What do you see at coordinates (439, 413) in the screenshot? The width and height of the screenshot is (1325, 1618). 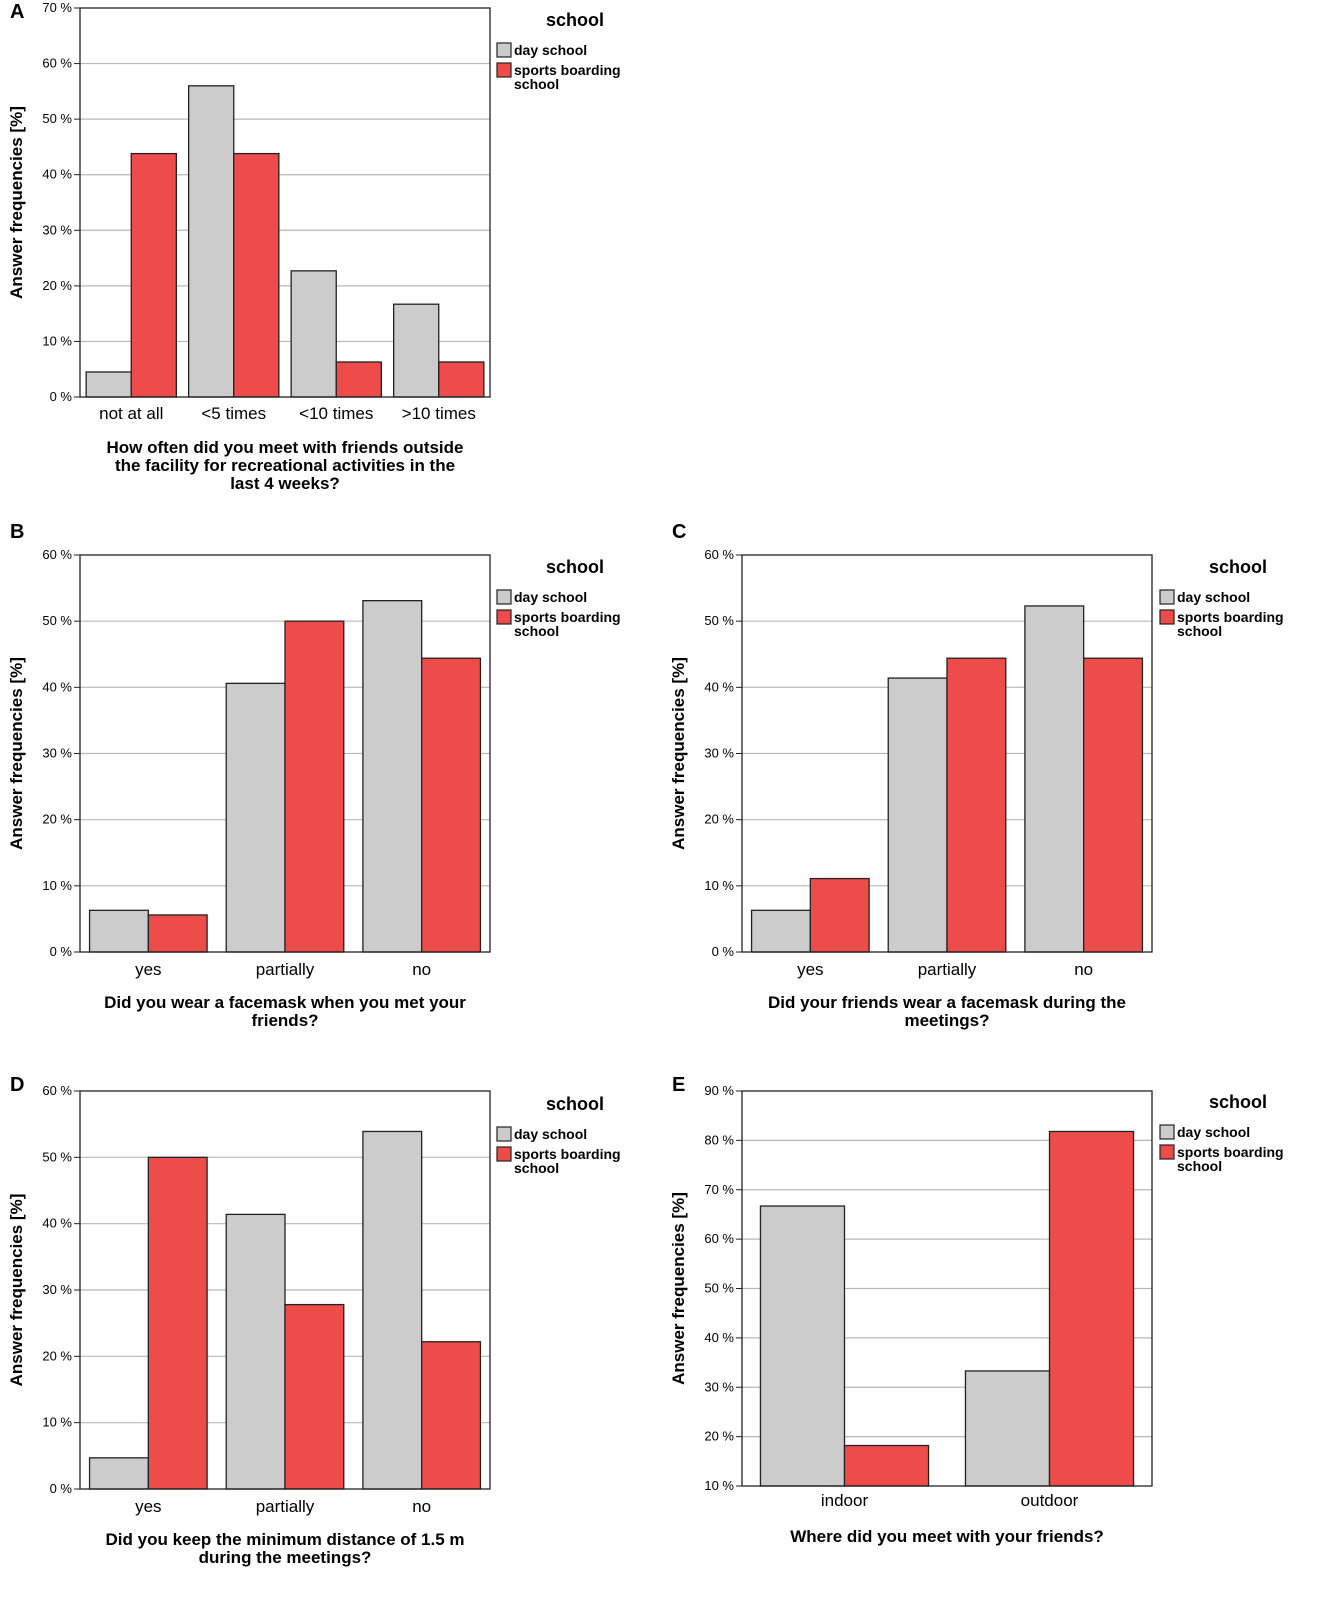 I see `x-tick-label: >10 times` at bounding box center [439, 413].